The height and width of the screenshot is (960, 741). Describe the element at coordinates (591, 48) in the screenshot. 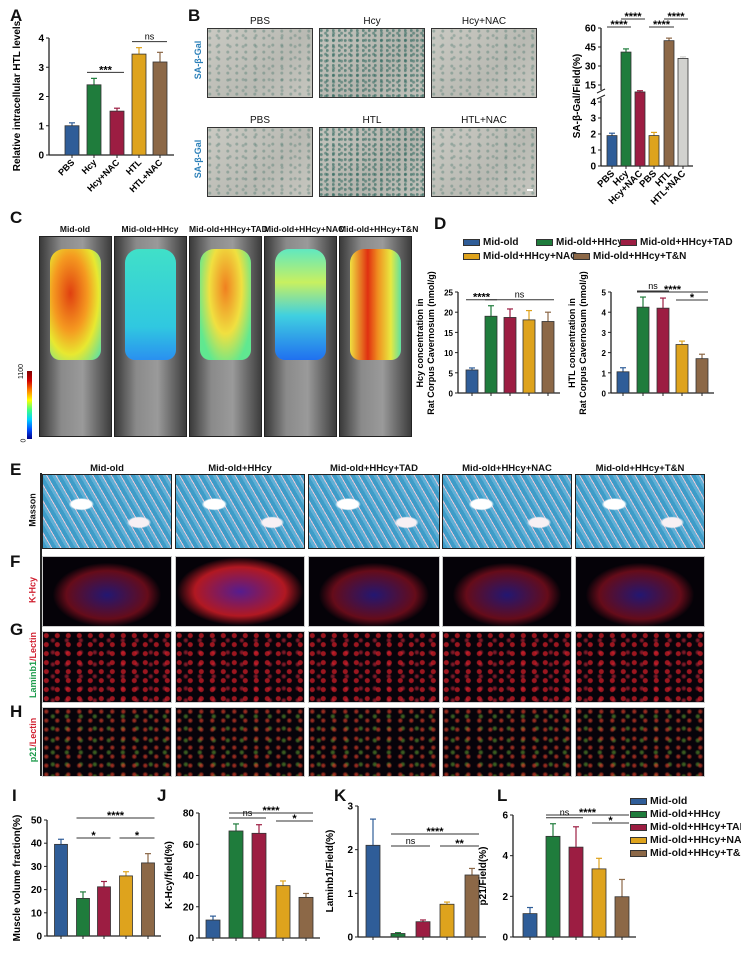

I see `y-tick-label: 45` at that location.